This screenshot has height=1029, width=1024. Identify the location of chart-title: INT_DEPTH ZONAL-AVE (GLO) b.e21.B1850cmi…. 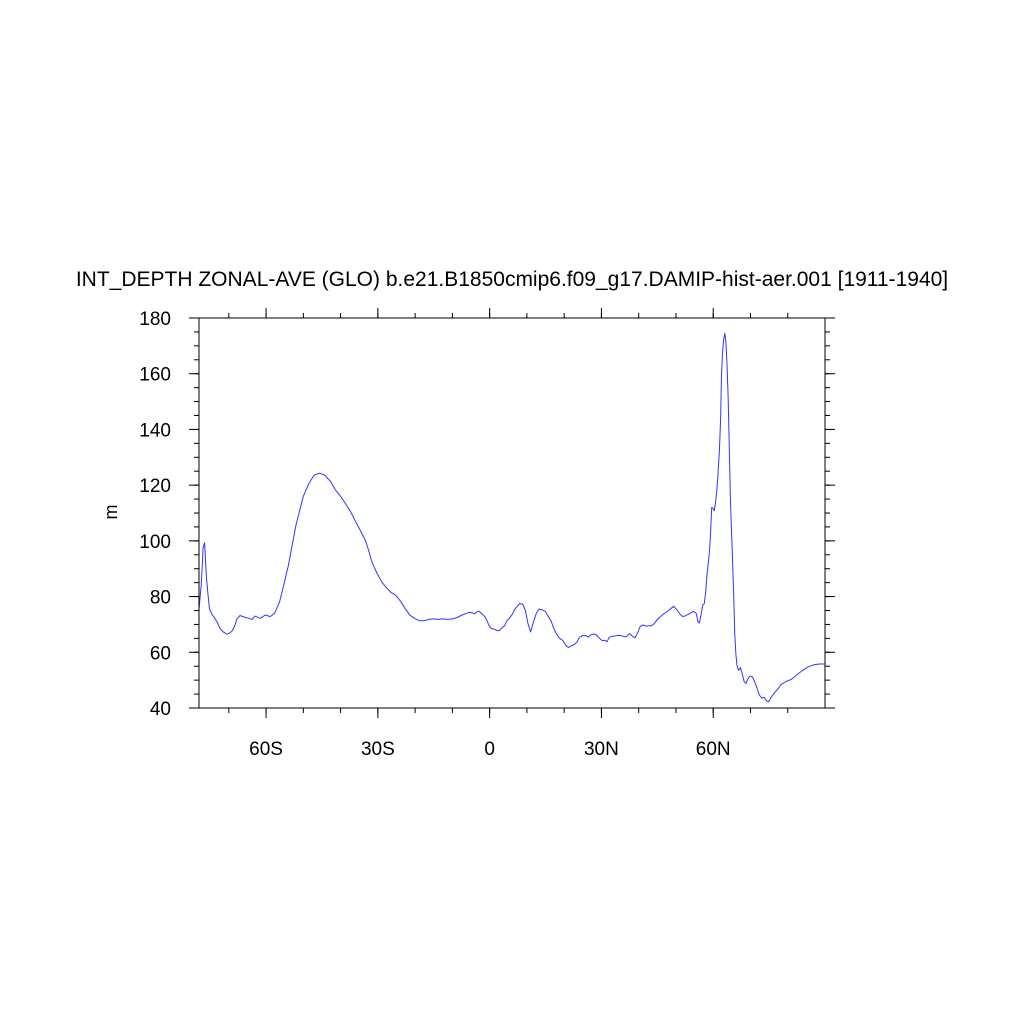
(512, 279).